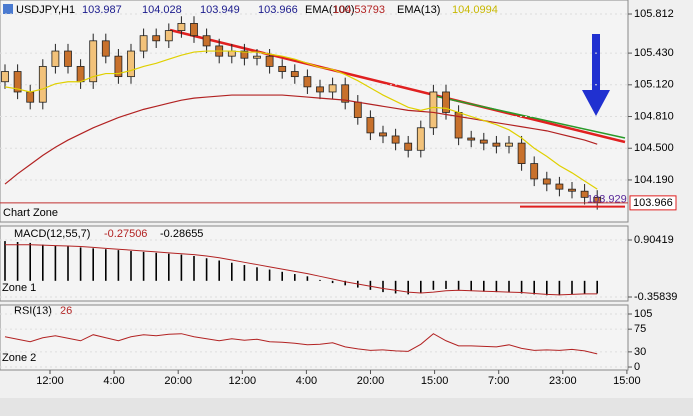 This screenshot has width=693, height=416. Describe the element at coordinates (654, 116) in the screenshot. I see `y-tick-label: 104.810` at that location.